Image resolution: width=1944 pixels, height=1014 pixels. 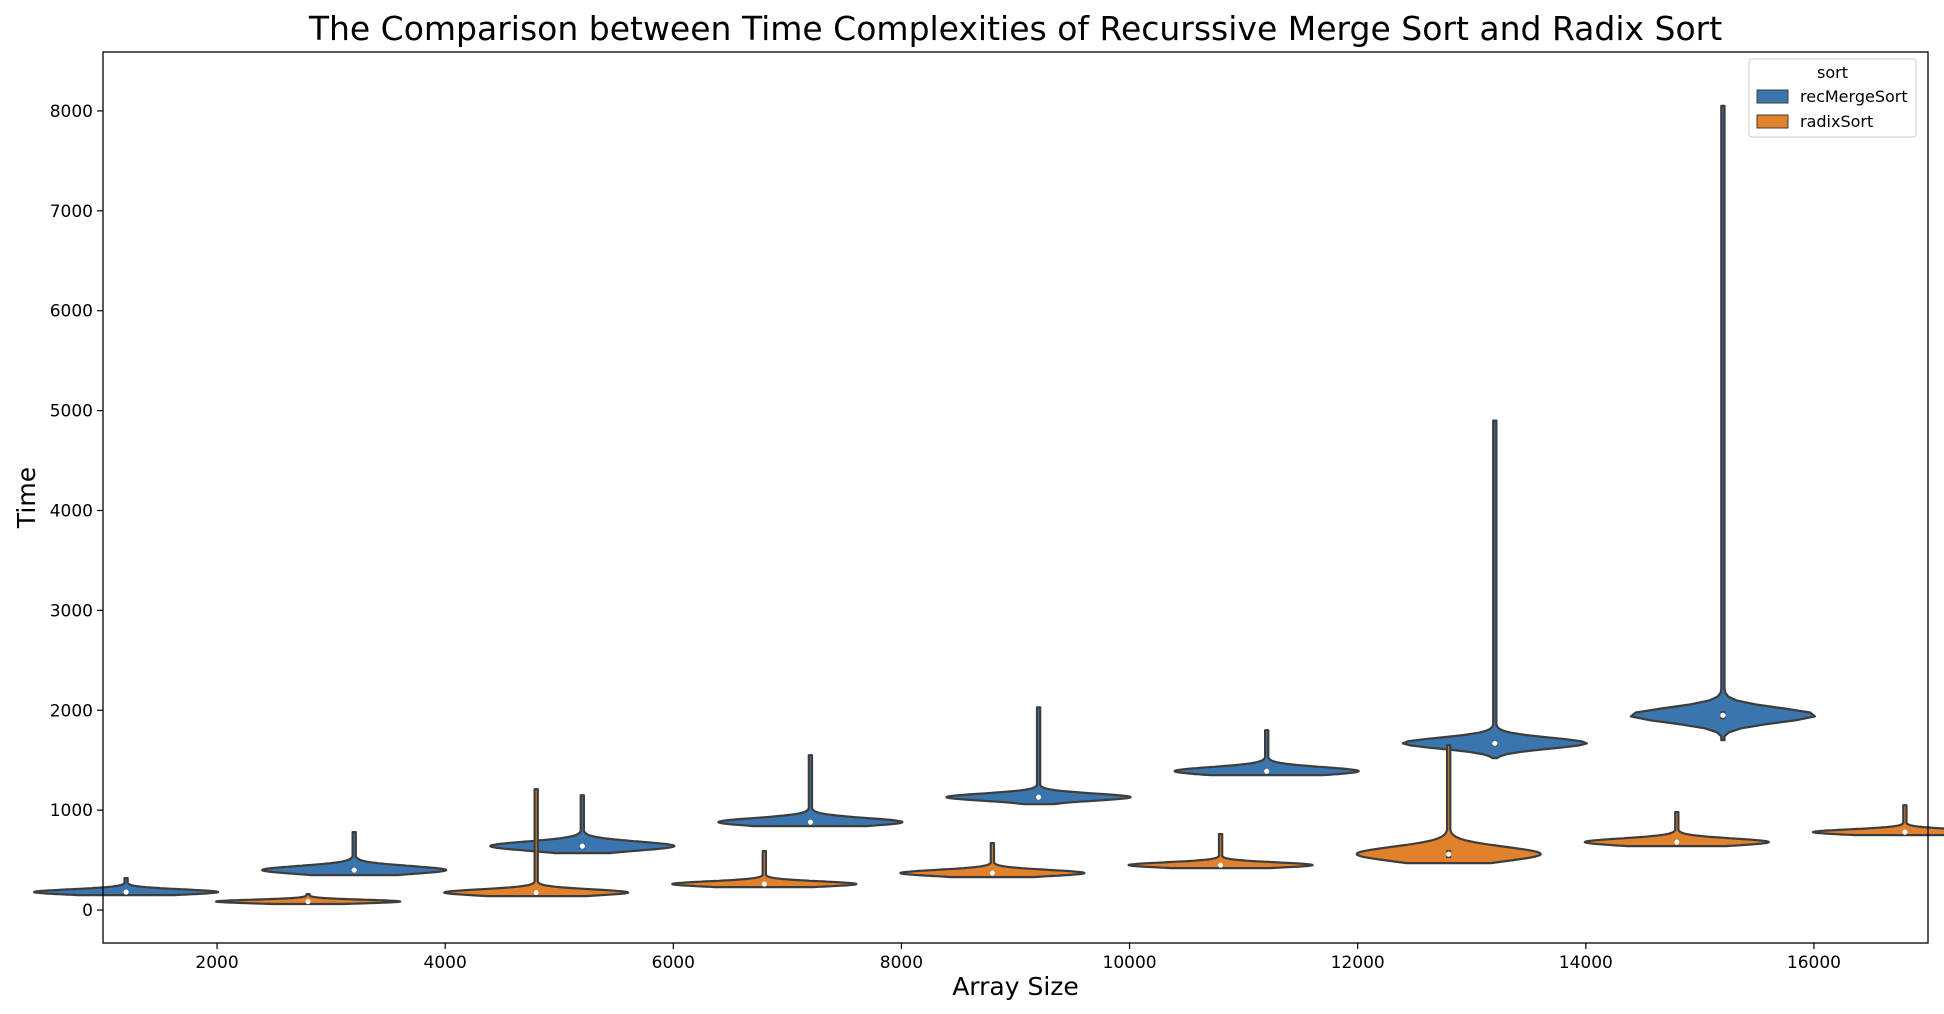 I want to click on x-tick-label: 8000, so click(x=901, y=963).